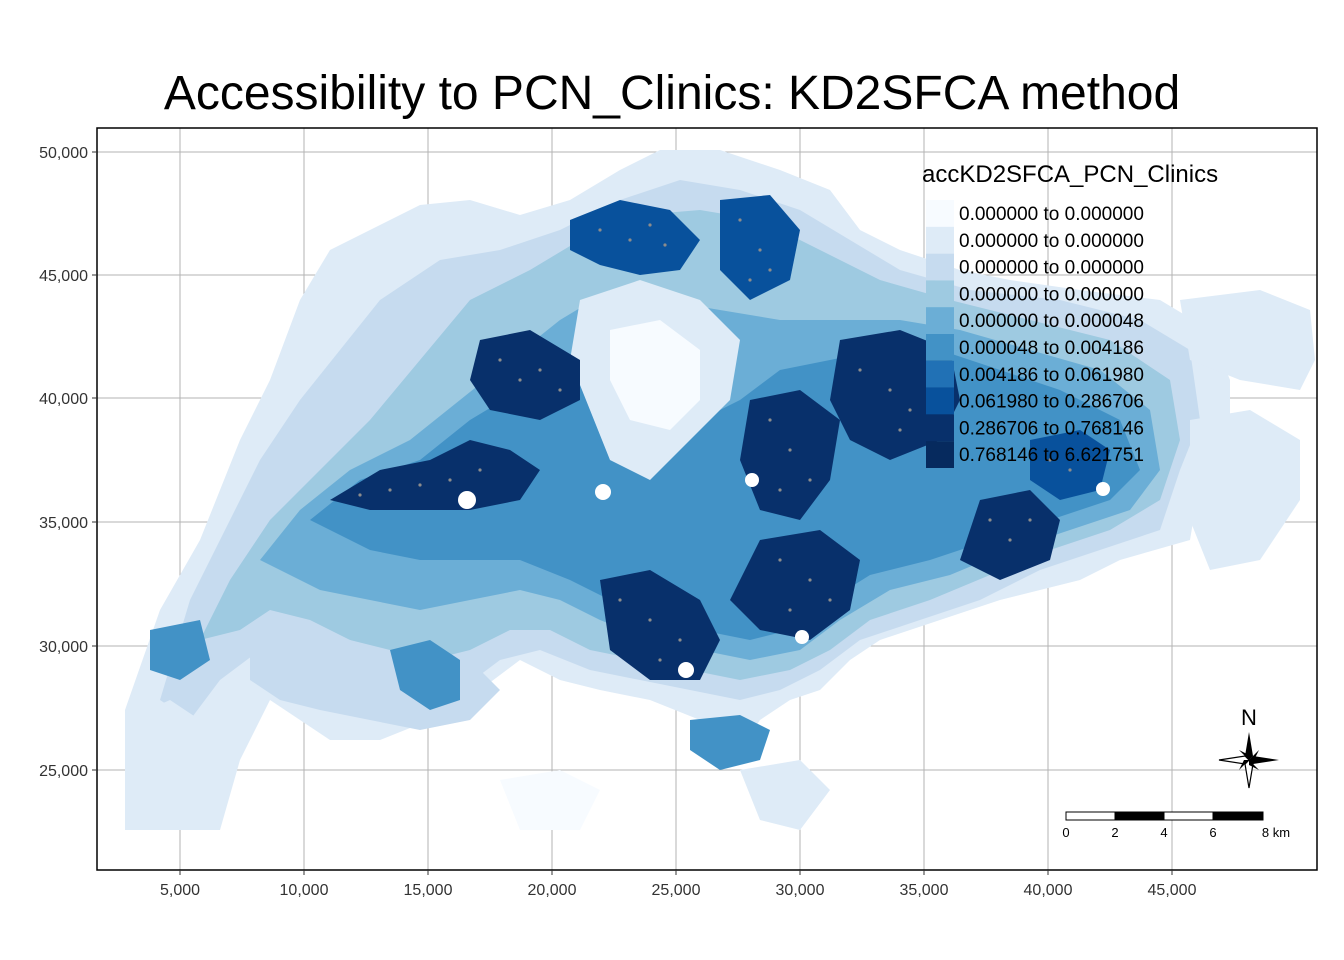 This screenshot has height=960, width=1344. What do you see at coordinates (800, 890) in the screenshot?
I see `x-tick-label: 30,000` at bounding box center [800, 890].